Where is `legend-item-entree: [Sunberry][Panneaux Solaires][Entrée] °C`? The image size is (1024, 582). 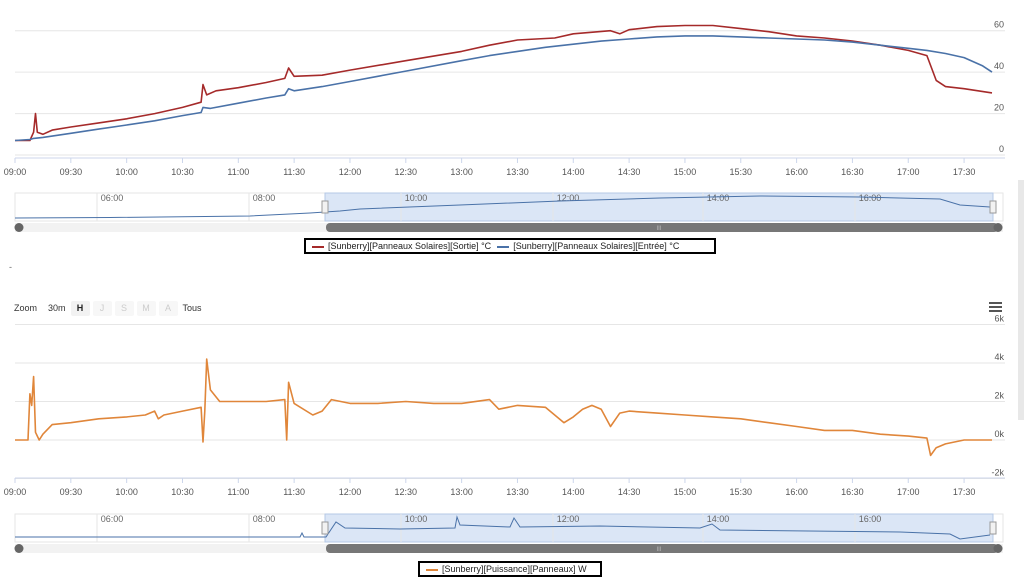 legend-item-entree: [Sunberry][Panneaux Solaires][Entrée] °C is located at coordinates (588, 246).